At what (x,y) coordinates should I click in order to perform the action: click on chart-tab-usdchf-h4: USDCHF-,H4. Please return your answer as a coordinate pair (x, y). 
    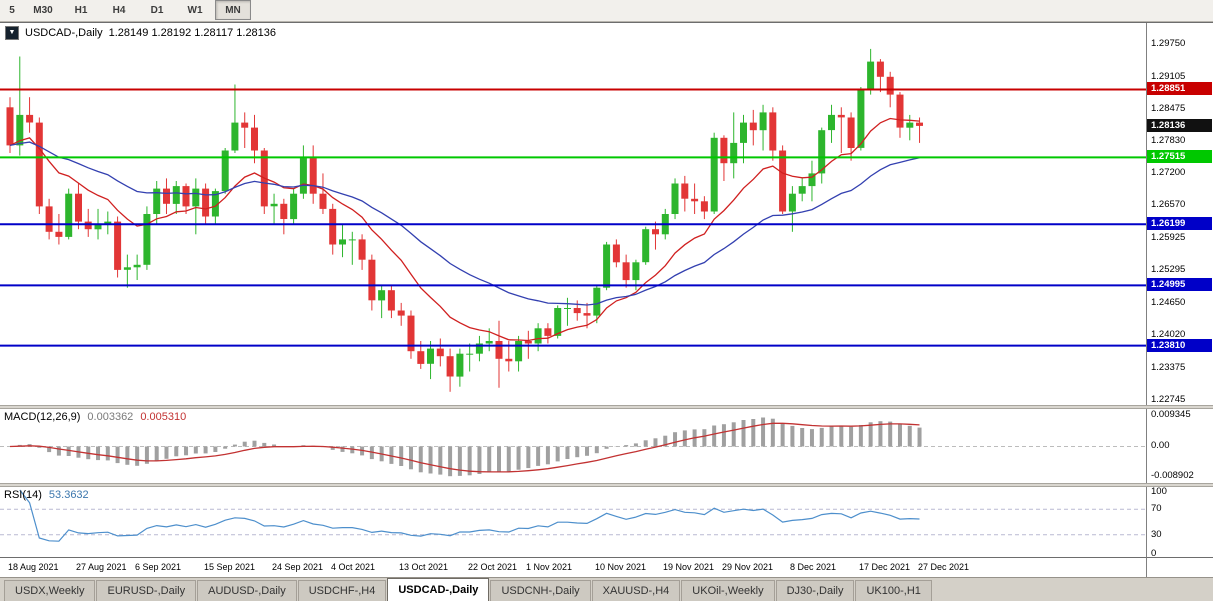
    Looking at the image, I should click on (342, 590).